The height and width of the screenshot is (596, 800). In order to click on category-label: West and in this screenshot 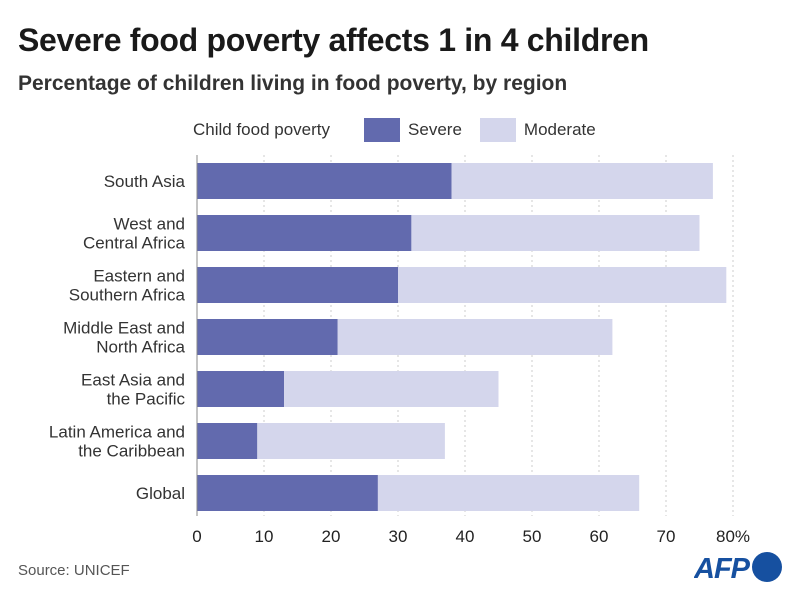, I will do `click(149, 224)`.